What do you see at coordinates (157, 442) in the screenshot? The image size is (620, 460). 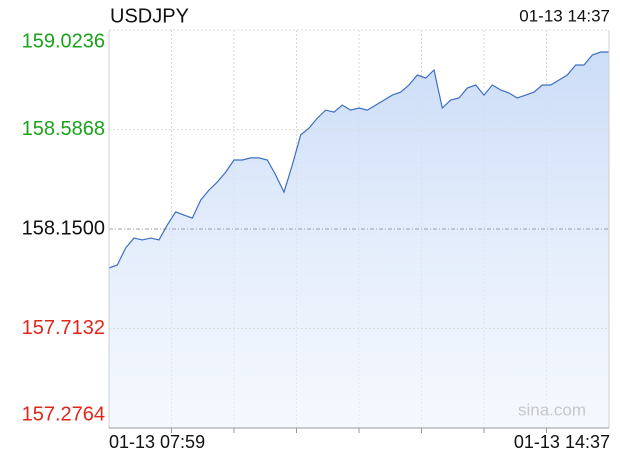 I see `x-tick-label: 01-13 07:59` at bounding box center [157, 442].